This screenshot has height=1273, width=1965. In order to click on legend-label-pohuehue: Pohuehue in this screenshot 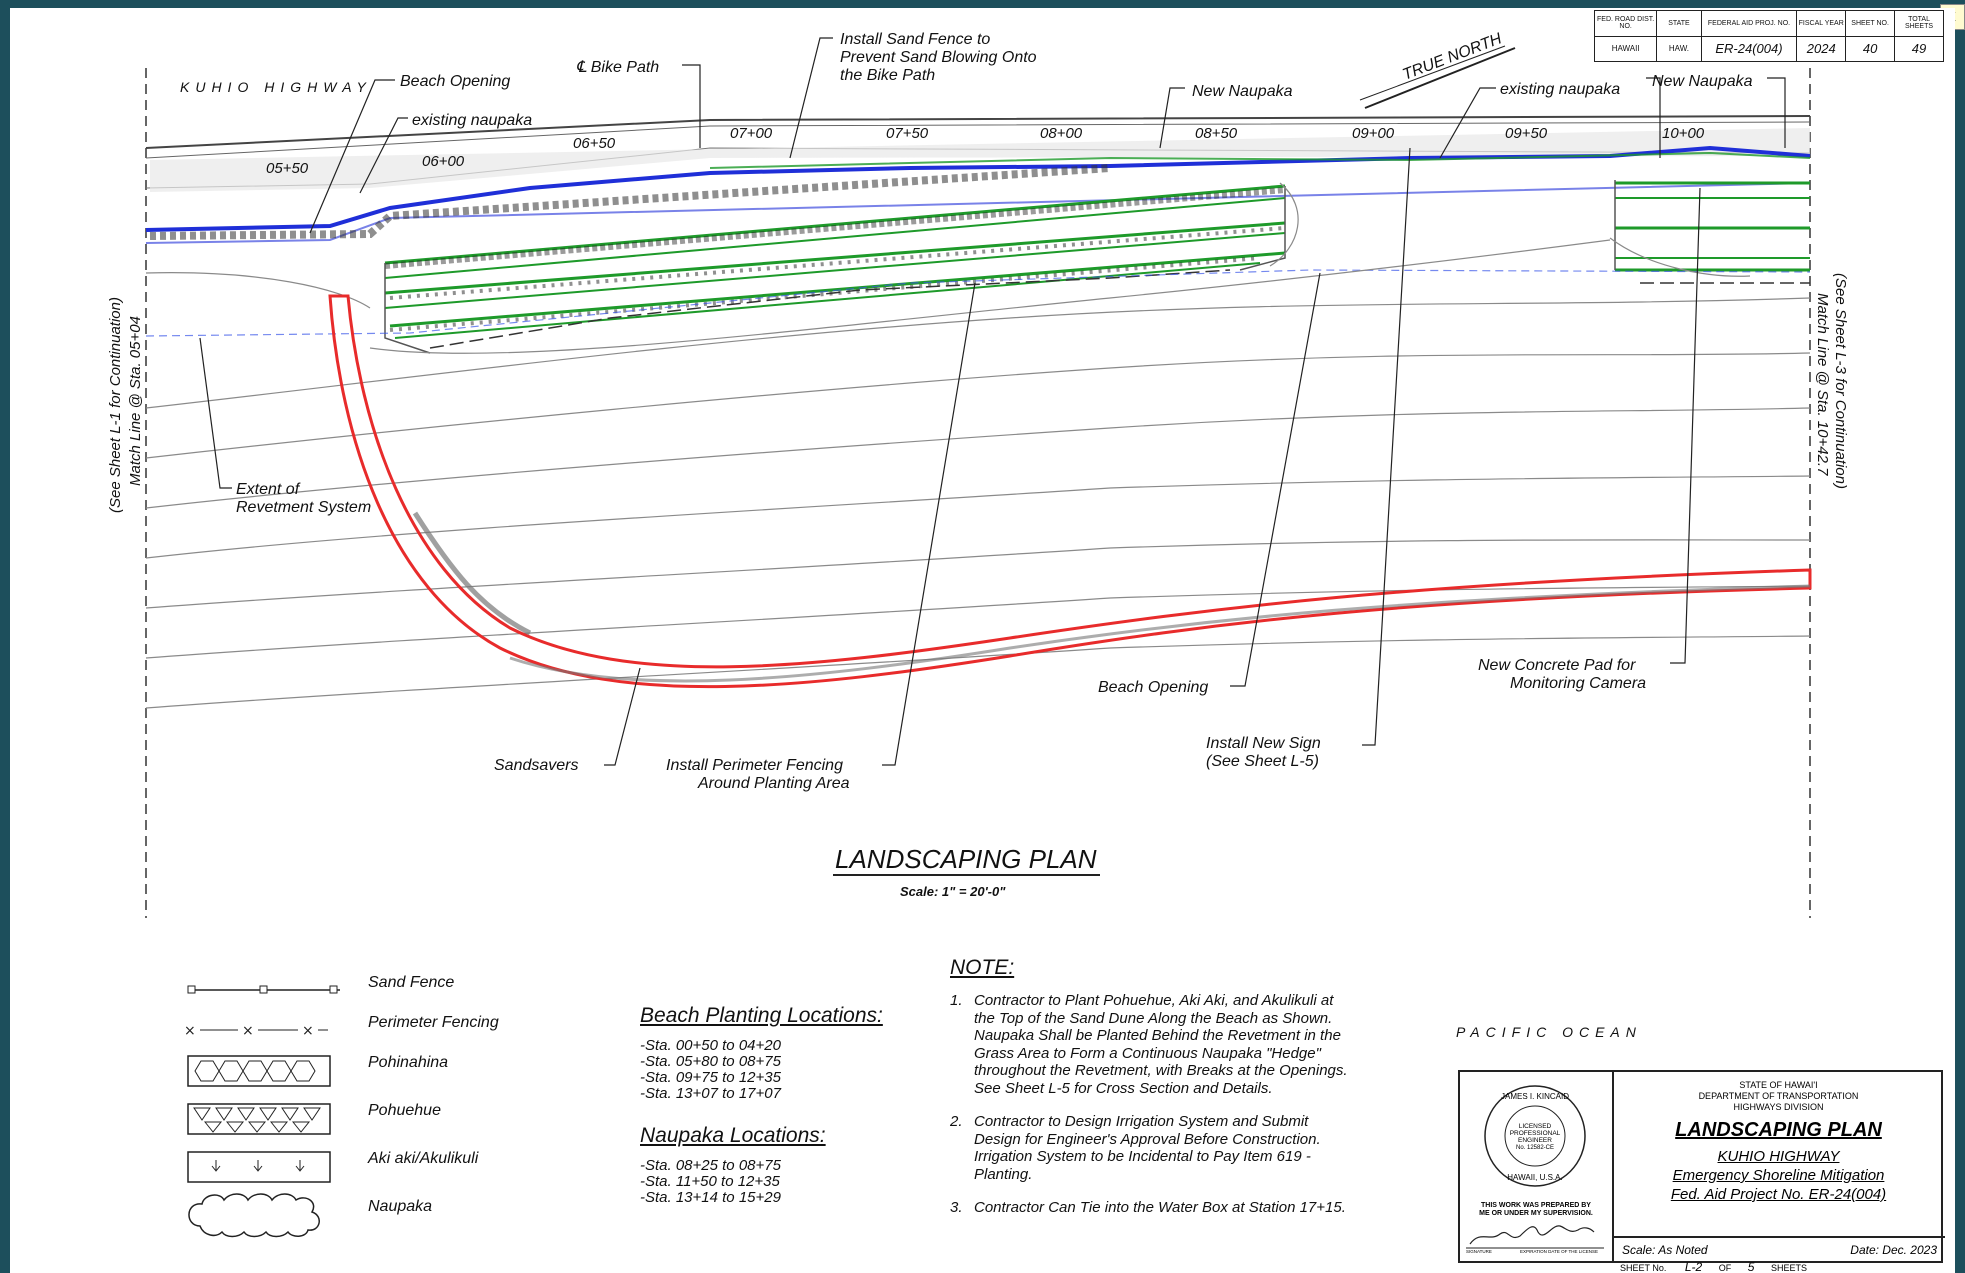, I will do `click(404, 1111)`.